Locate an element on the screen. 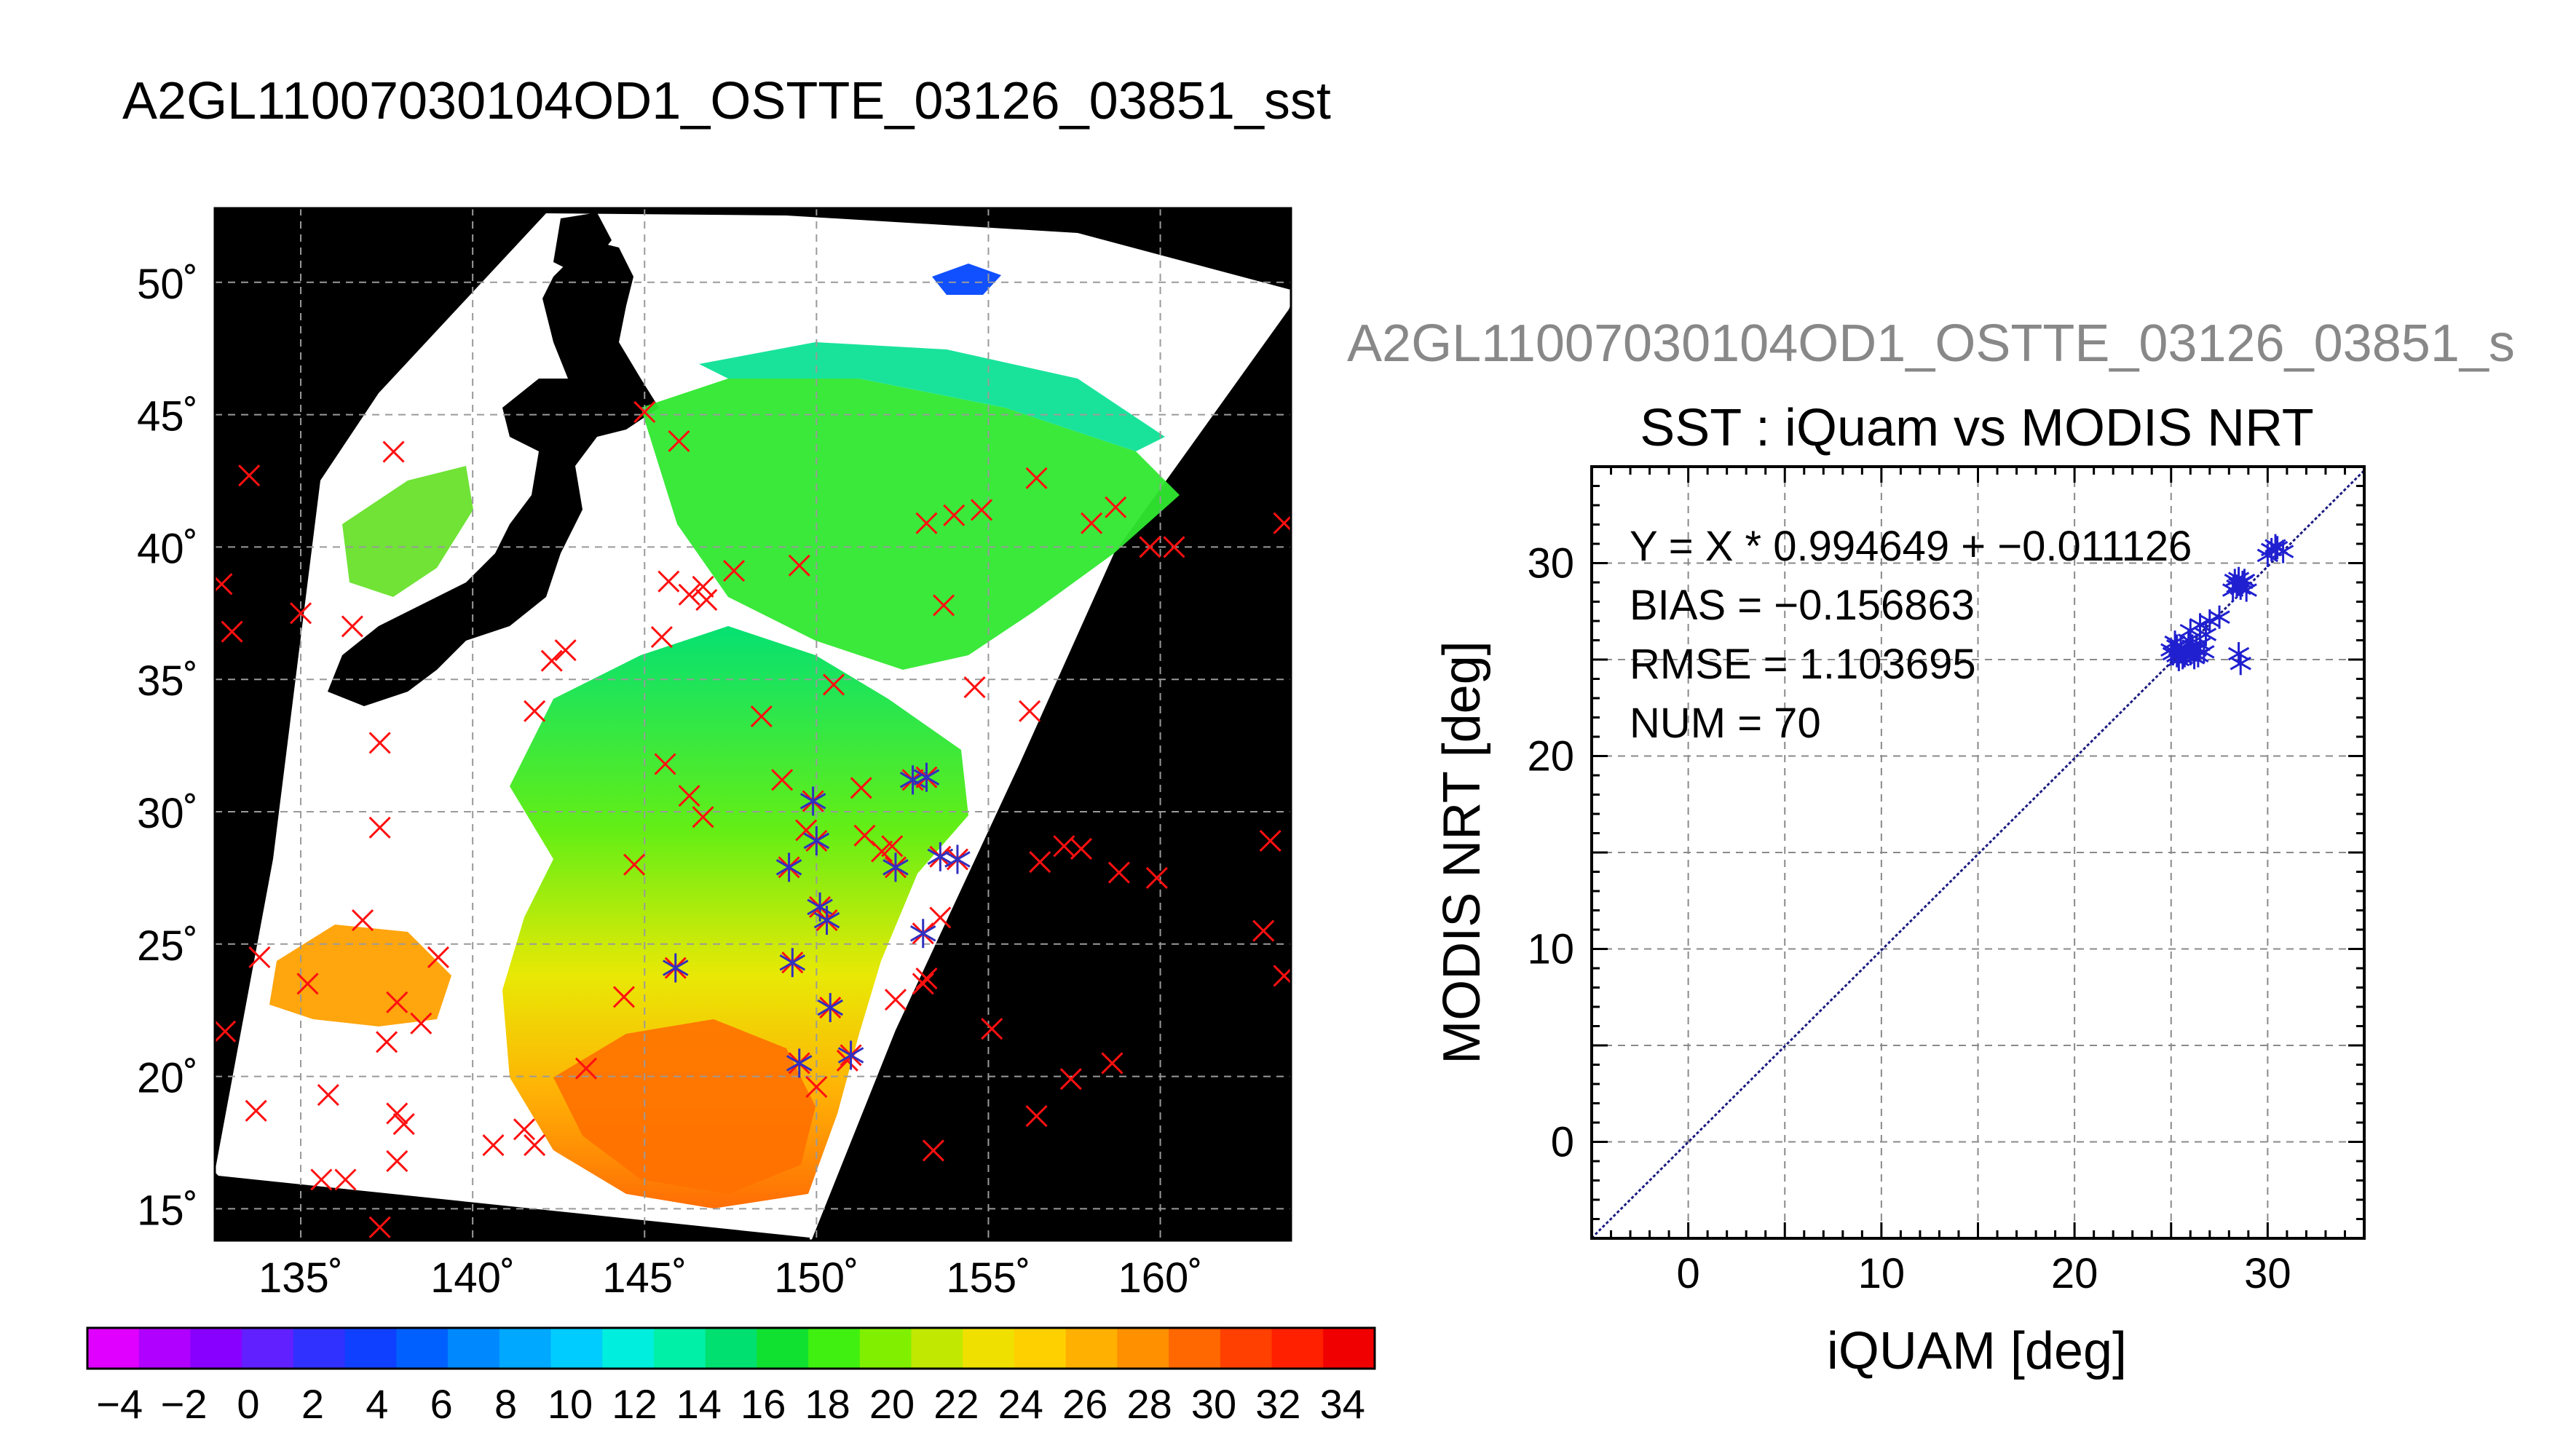 The width and height of the screenshot is (2555, 1456). stats-annotation: Y = X * 0.994649 + −0.011126 is located at coordinates (1911, 546).